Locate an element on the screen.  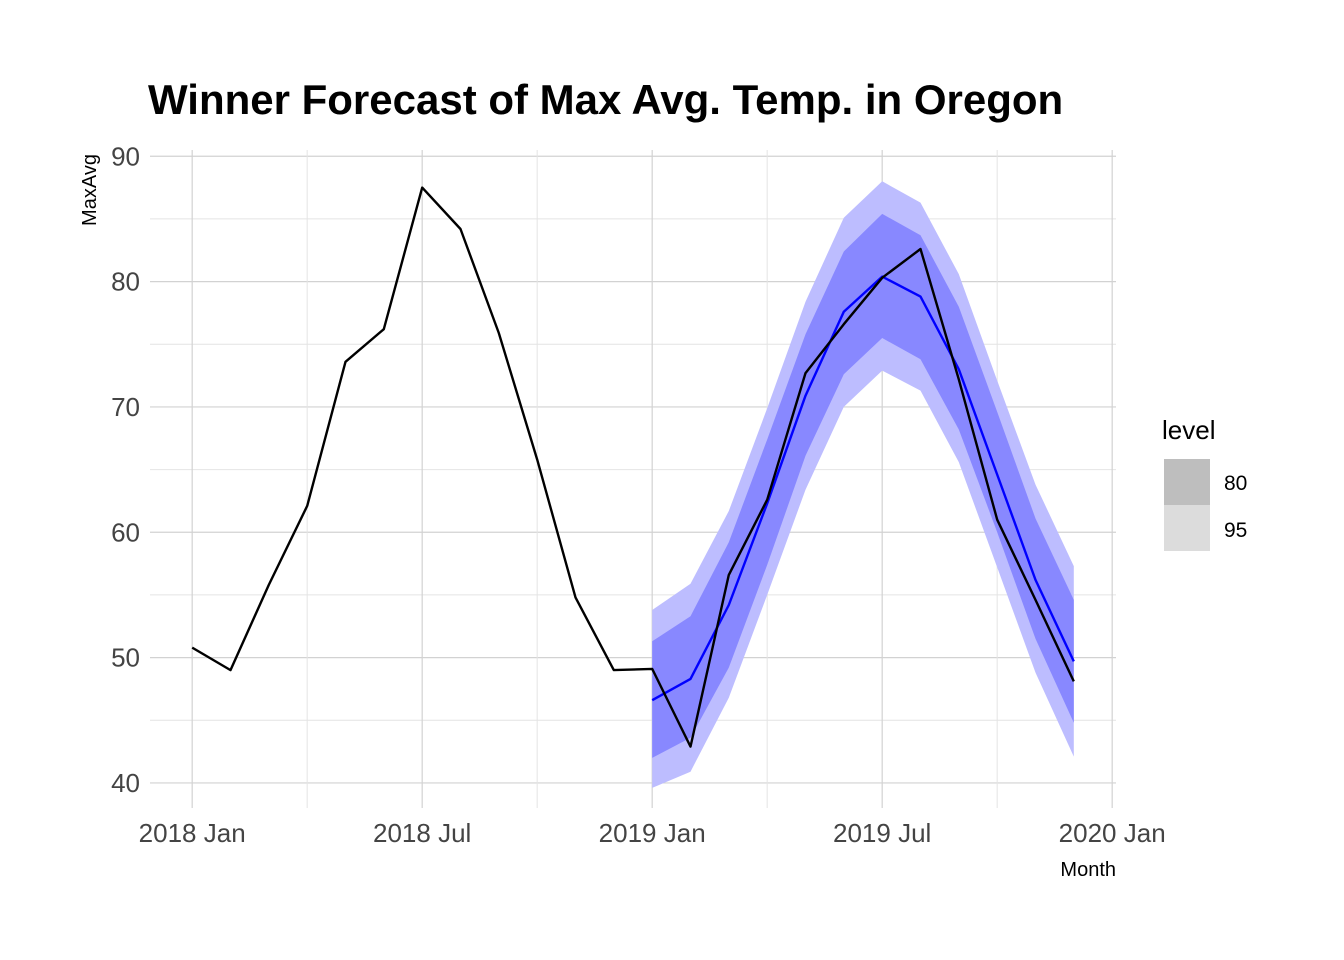
y-axis-title: MaxAvg is located at coordinates (90, 190).